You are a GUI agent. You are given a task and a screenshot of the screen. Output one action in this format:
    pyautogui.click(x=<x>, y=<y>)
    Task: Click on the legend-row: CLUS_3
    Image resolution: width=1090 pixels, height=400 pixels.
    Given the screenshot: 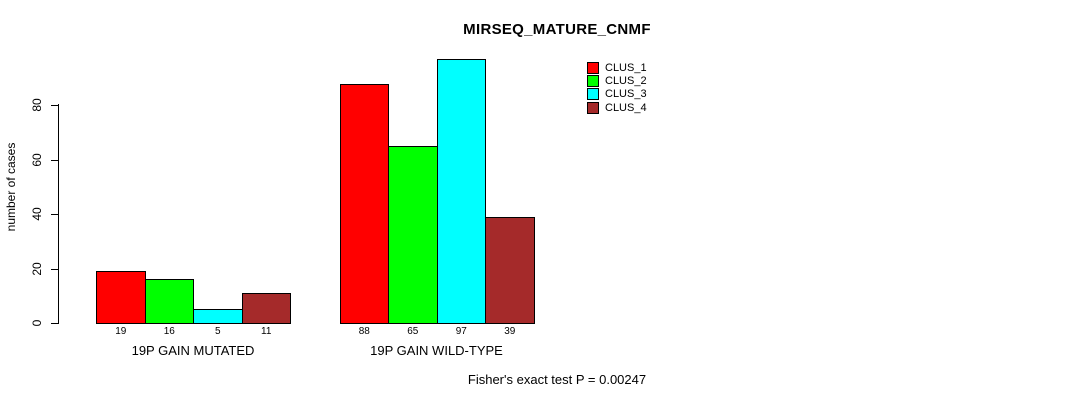 What is the action you would take?
    pyautogui.click(x=617, y=94)
    